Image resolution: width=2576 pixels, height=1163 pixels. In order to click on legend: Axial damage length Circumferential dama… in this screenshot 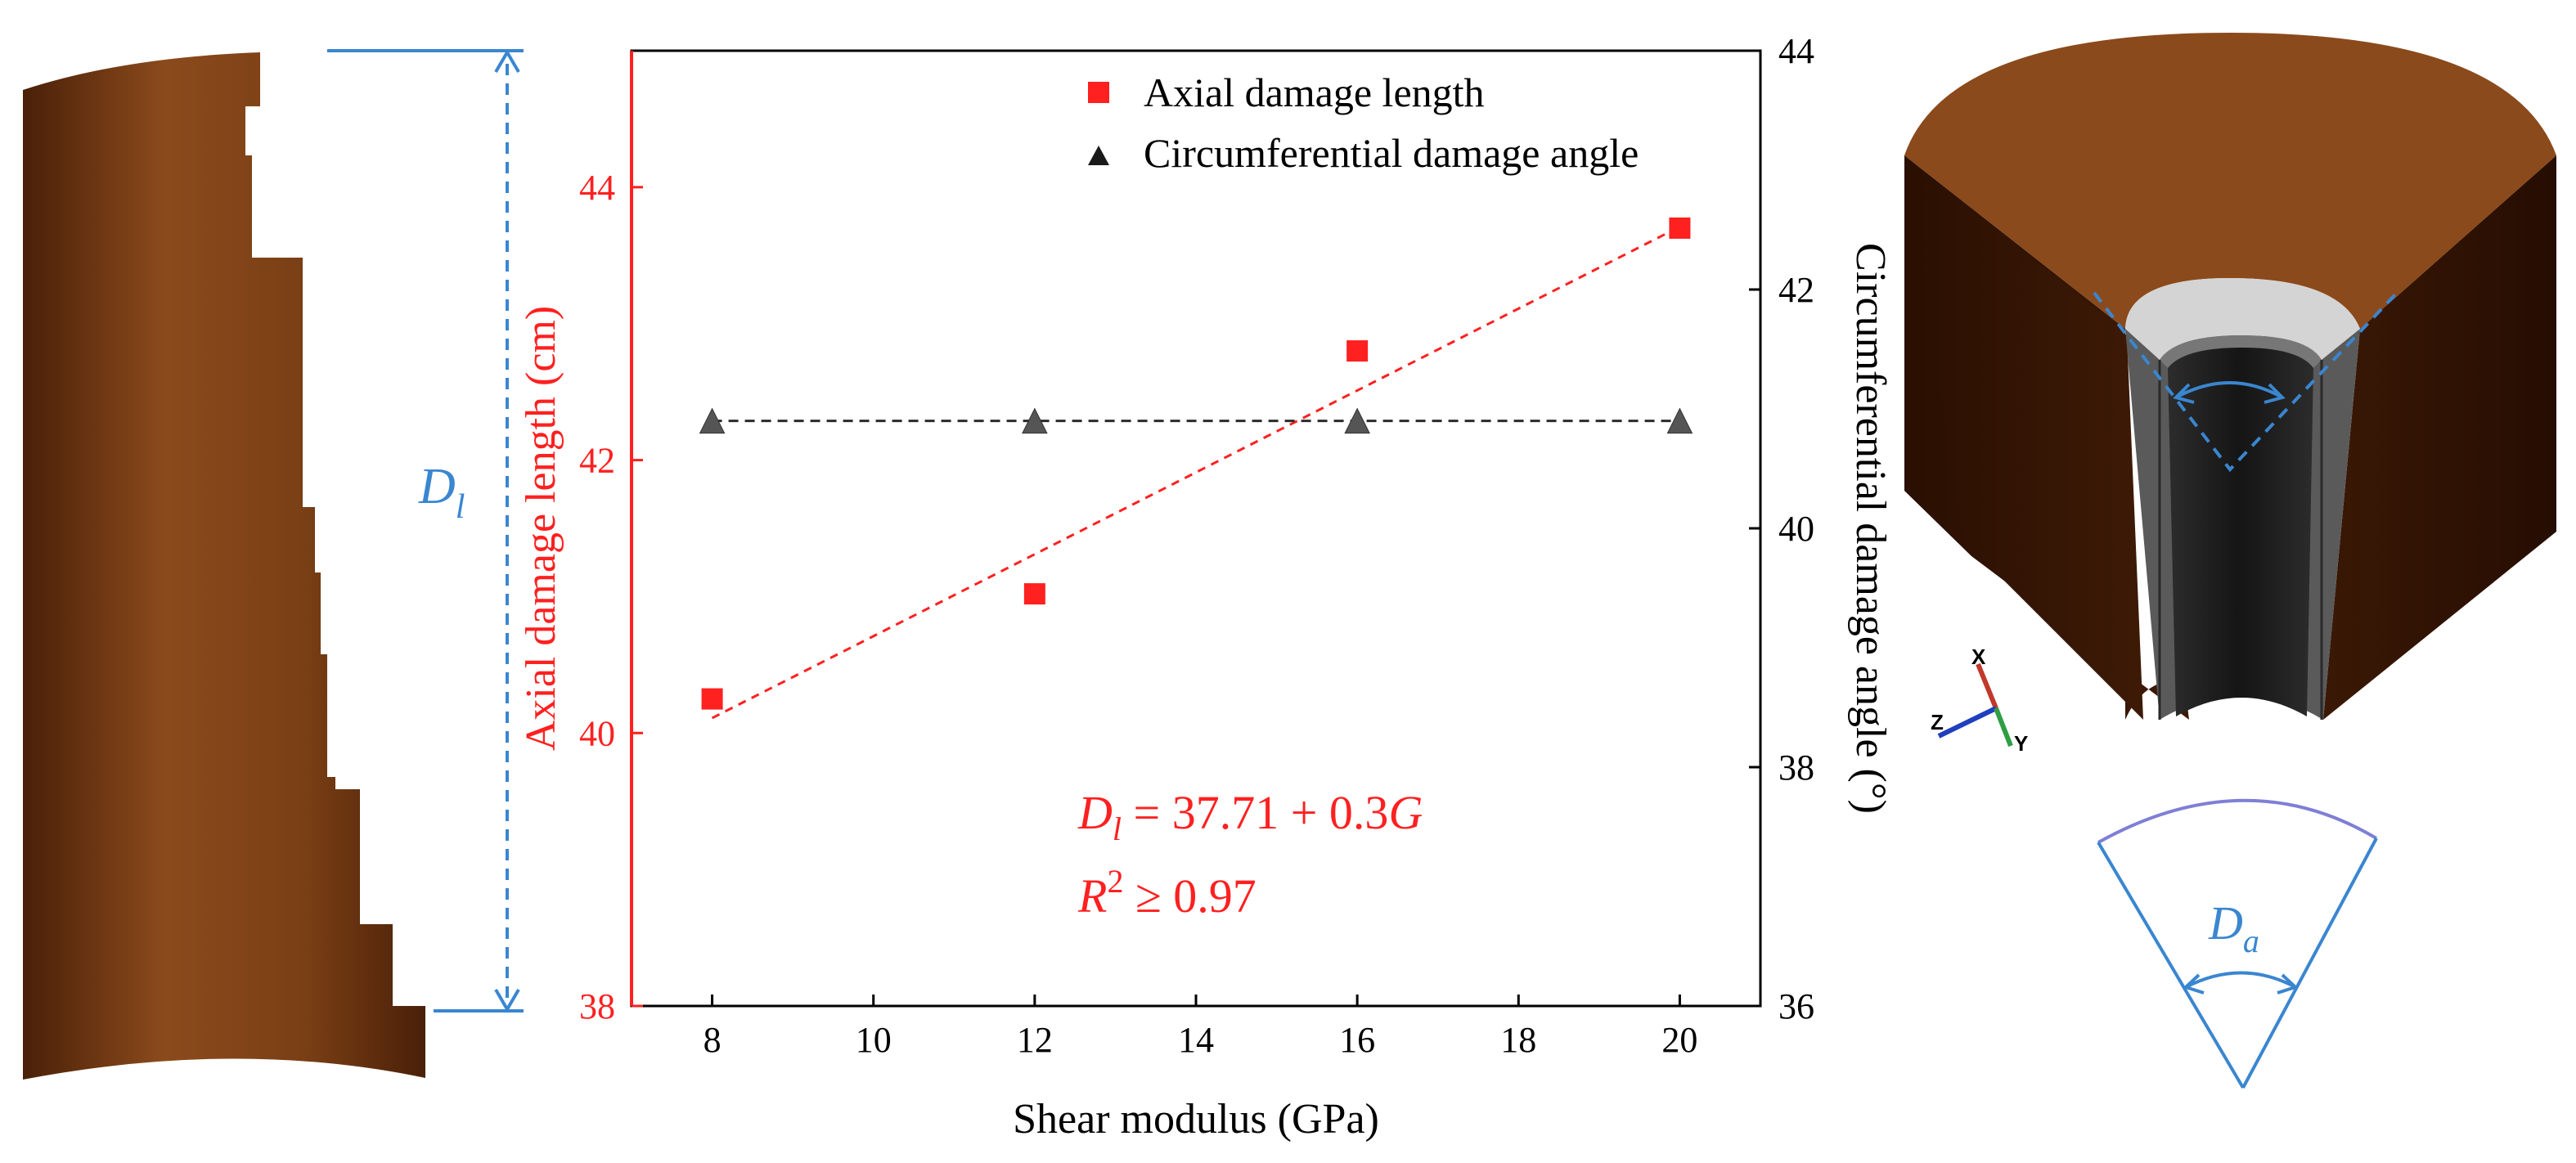, I will do `click(1363, 123)`.